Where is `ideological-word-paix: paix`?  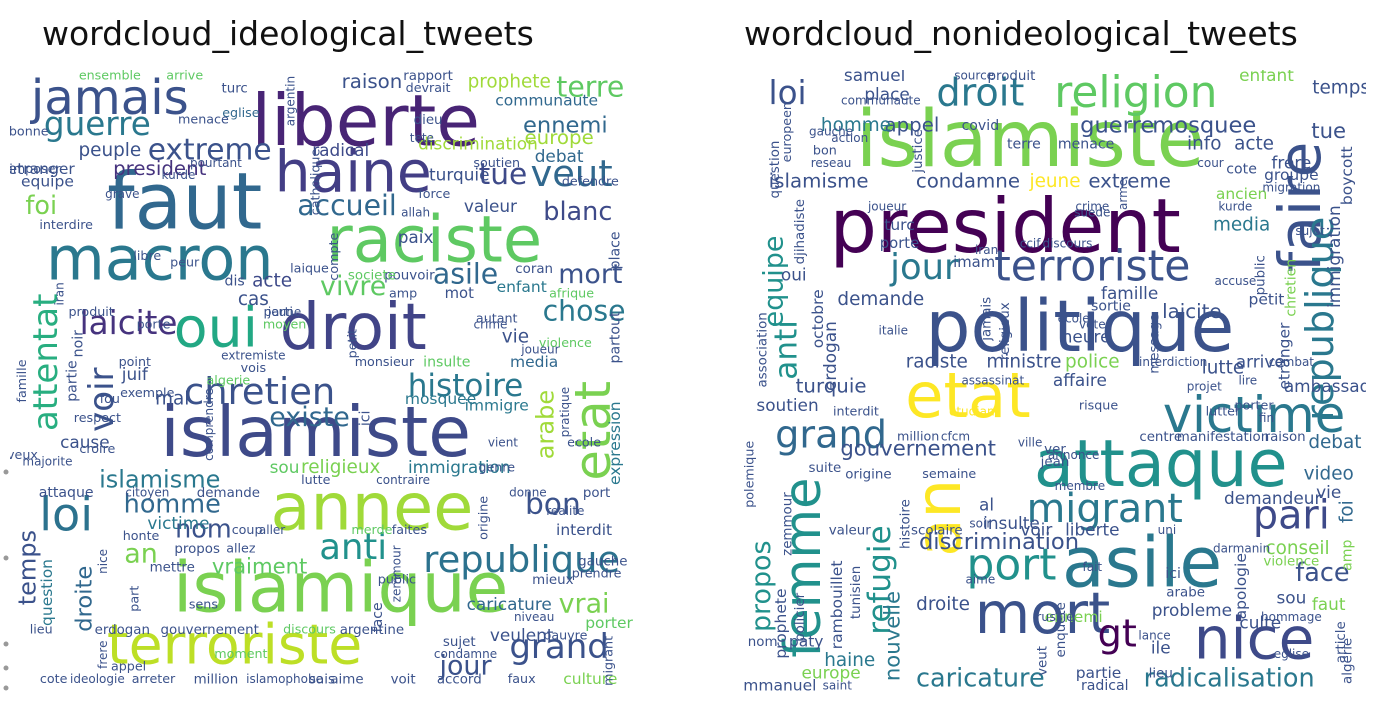 ideological-word-paix: paix is located at coordinates (416, 237).